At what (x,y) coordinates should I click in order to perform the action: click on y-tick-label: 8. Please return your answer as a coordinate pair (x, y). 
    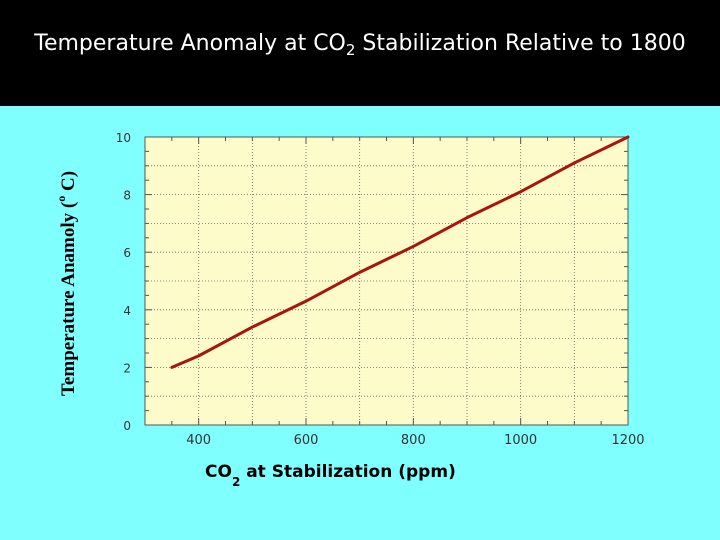
    Looking at the image, I should click on (127, 196).